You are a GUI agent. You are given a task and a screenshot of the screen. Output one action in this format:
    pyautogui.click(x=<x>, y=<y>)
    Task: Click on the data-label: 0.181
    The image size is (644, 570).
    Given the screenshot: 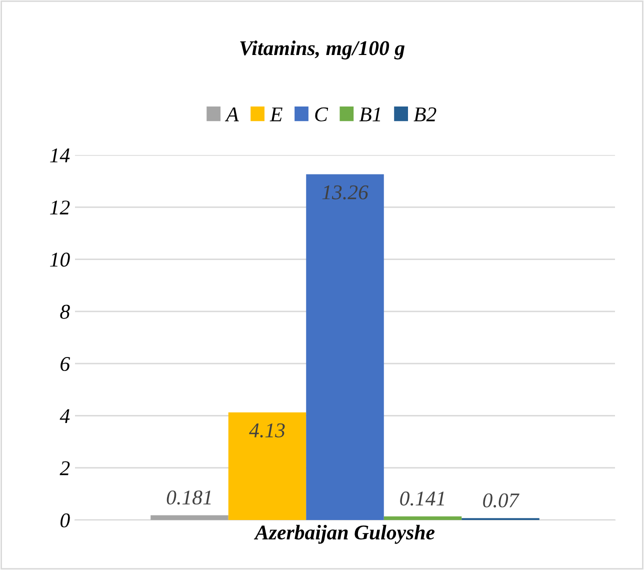 What is the action you would take?
    pyautogui.click(x=188, y=497)
    